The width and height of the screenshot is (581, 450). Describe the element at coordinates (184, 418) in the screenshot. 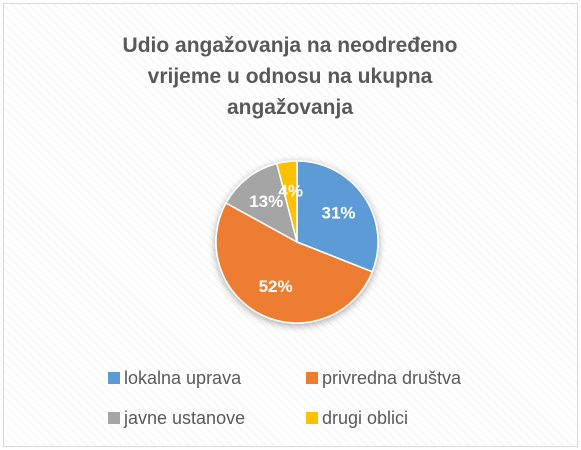

I see `legend-label: javne ustanove` at that location.